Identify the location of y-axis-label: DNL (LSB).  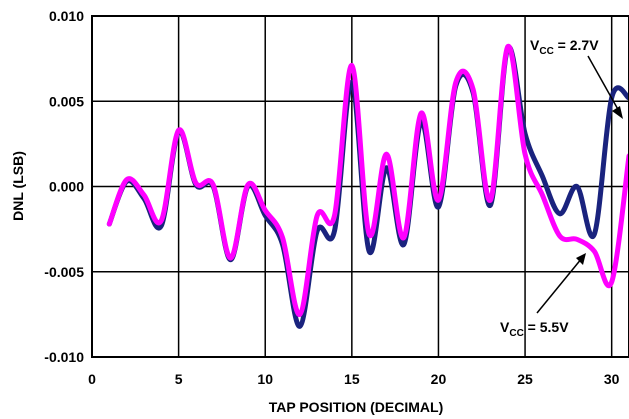
(18, 186).